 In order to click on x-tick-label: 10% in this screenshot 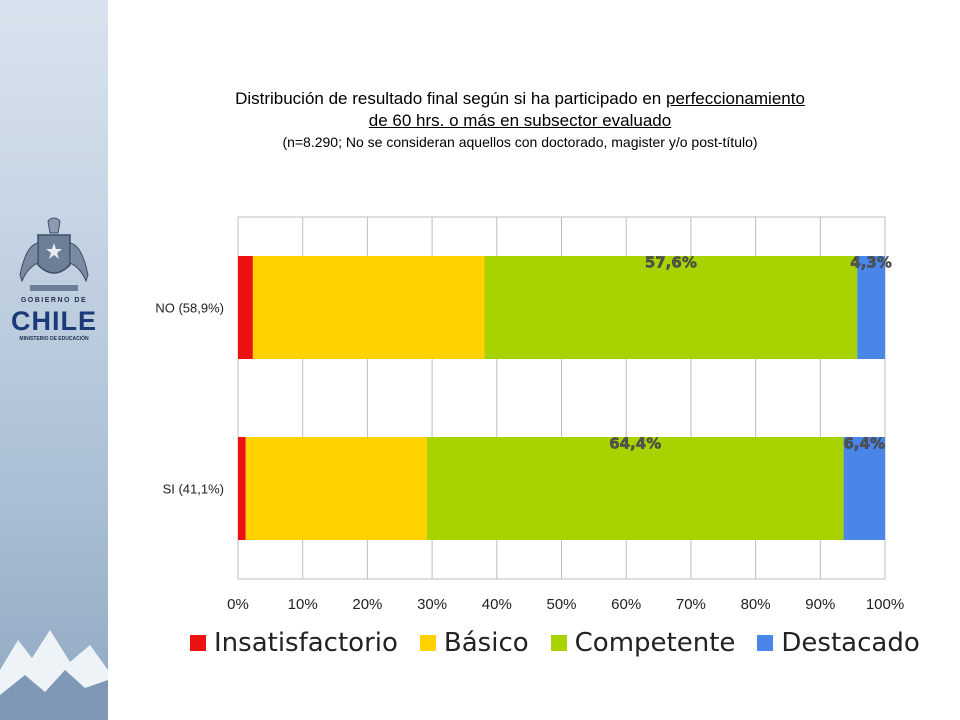, I will do `click(303, 604)`.